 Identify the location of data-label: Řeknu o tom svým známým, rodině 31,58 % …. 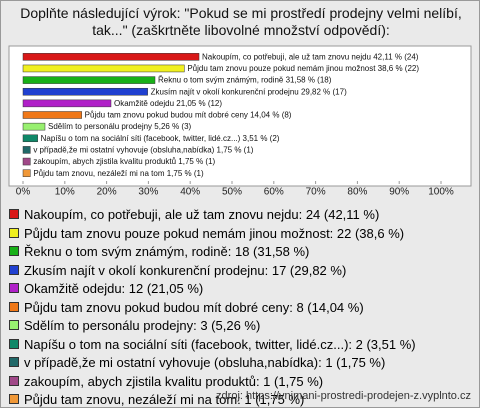
(245, 80).